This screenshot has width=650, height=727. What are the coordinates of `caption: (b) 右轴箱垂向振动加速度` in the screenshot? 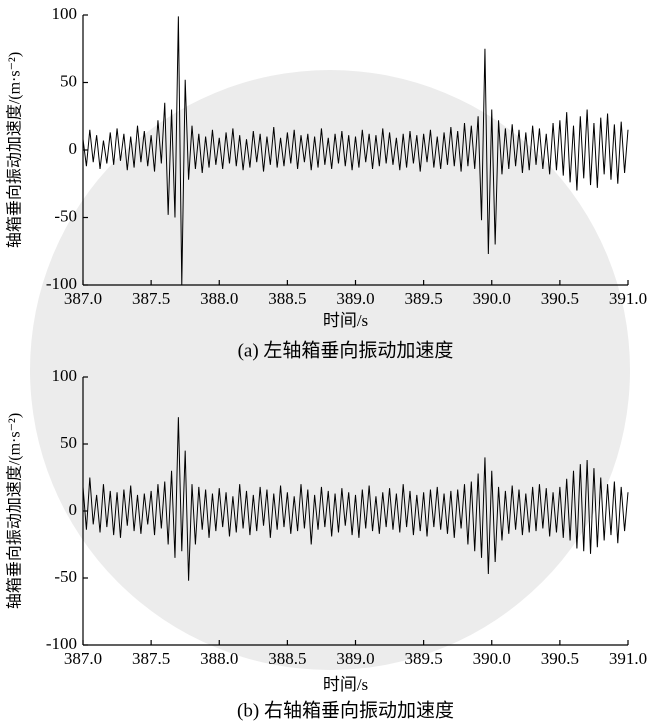 It's located at (345, 710).